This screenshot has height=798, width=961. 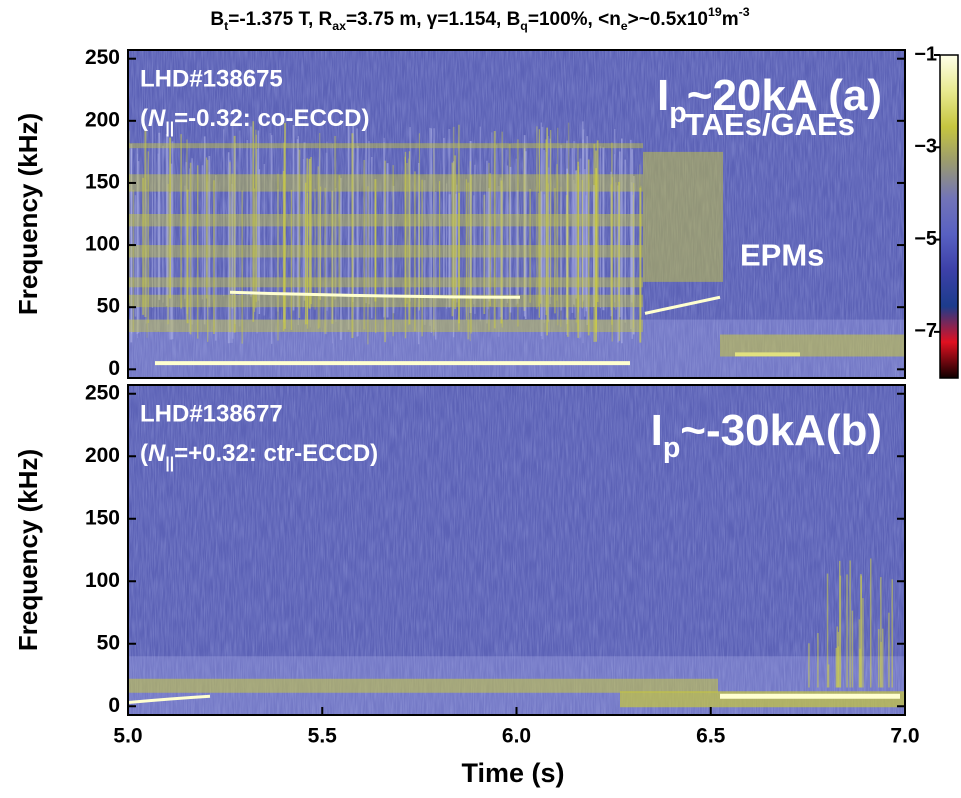 What do you see at coordinates (925, 331) in the screenshot?
I see `colorbar-tick-label: −7` at bounding box center [925, 331].